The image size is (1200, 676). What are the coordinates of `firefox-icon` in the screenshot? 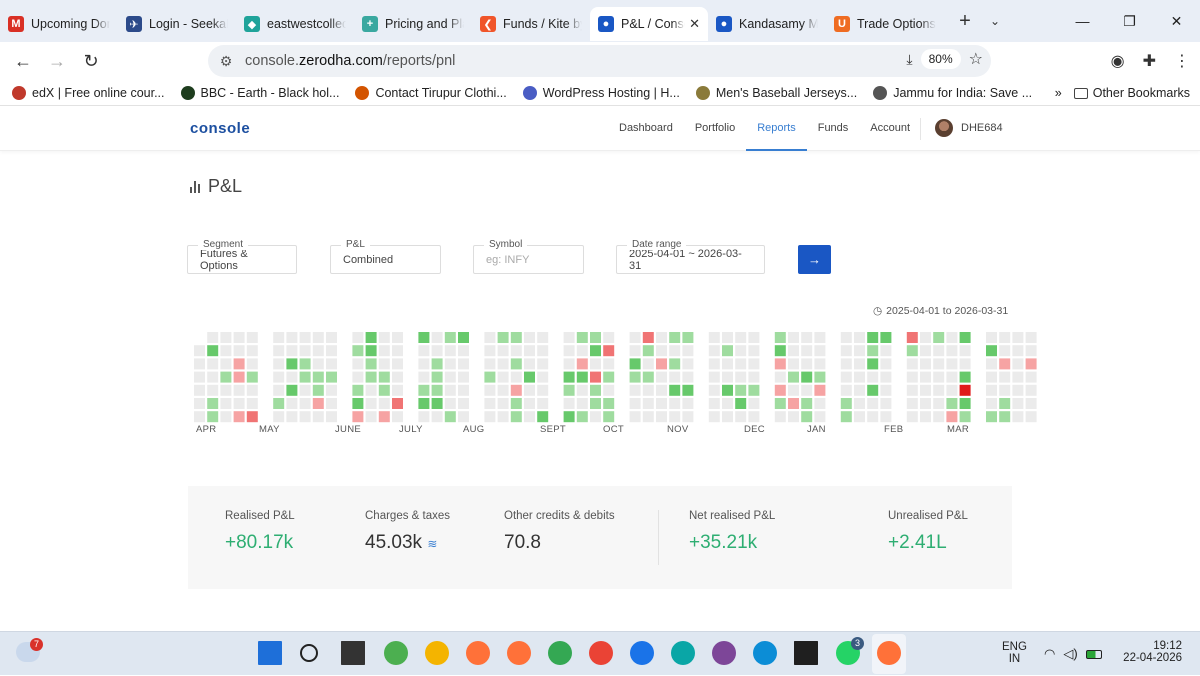 It's located at (478, 653).